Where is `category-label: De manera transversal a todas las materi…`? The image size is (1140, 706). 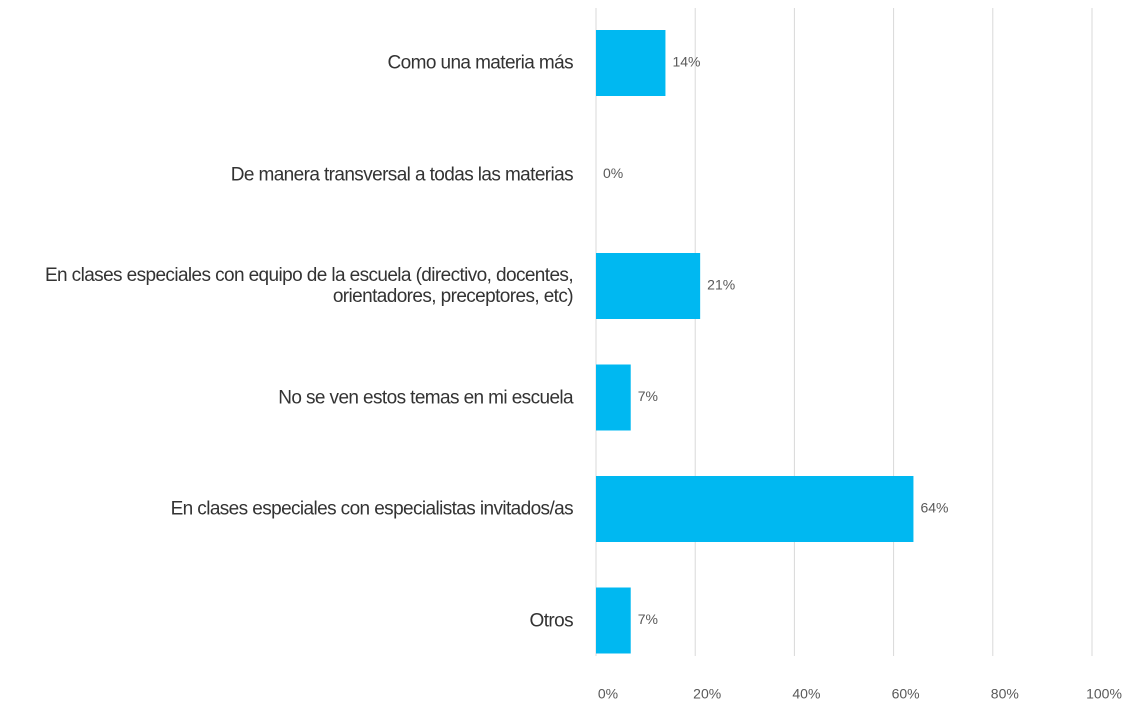 category-label: De manera transversal a todas las materi… is located at coordinates (402, 174).